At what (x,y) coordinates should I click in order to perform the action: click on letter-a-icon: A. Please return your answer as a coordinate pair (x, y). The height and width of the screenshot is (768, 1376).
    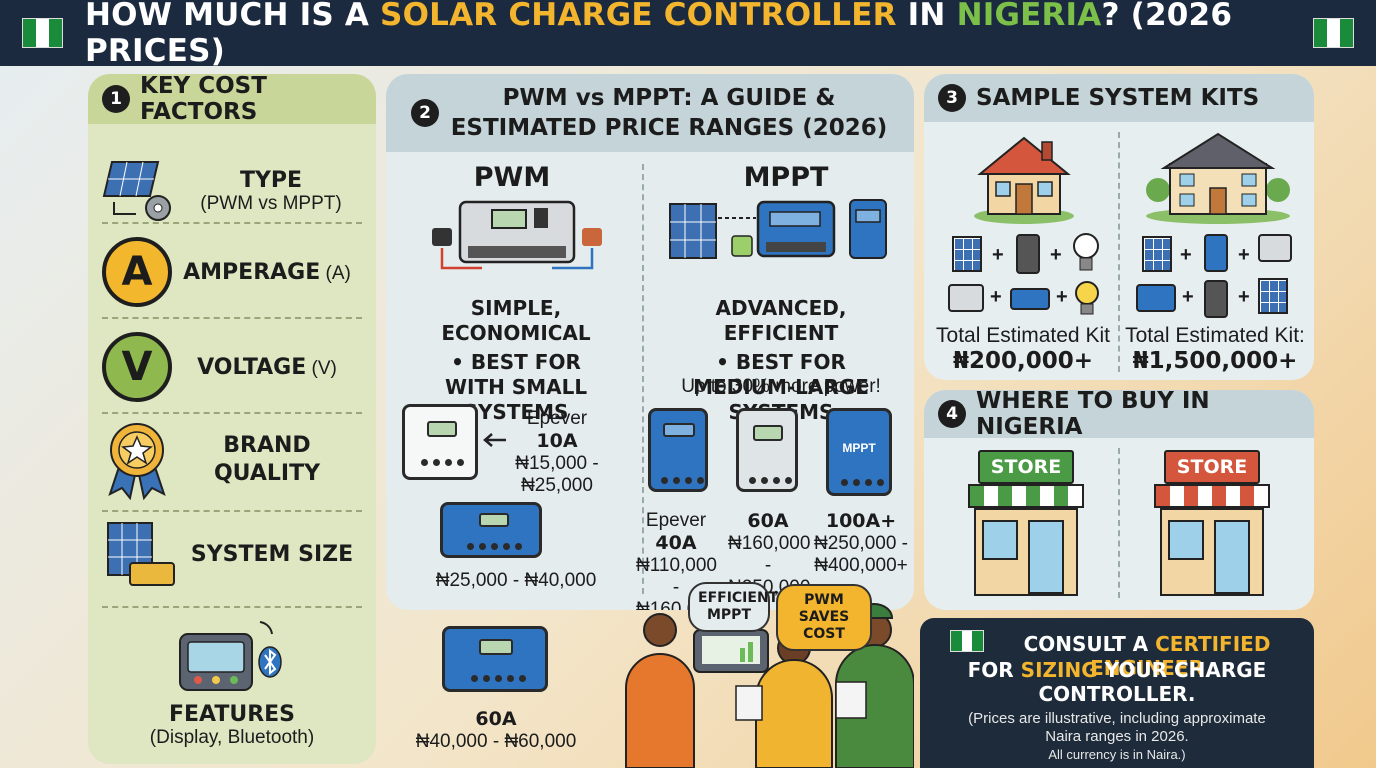
    Looking at the image, I should click on (137, 272).